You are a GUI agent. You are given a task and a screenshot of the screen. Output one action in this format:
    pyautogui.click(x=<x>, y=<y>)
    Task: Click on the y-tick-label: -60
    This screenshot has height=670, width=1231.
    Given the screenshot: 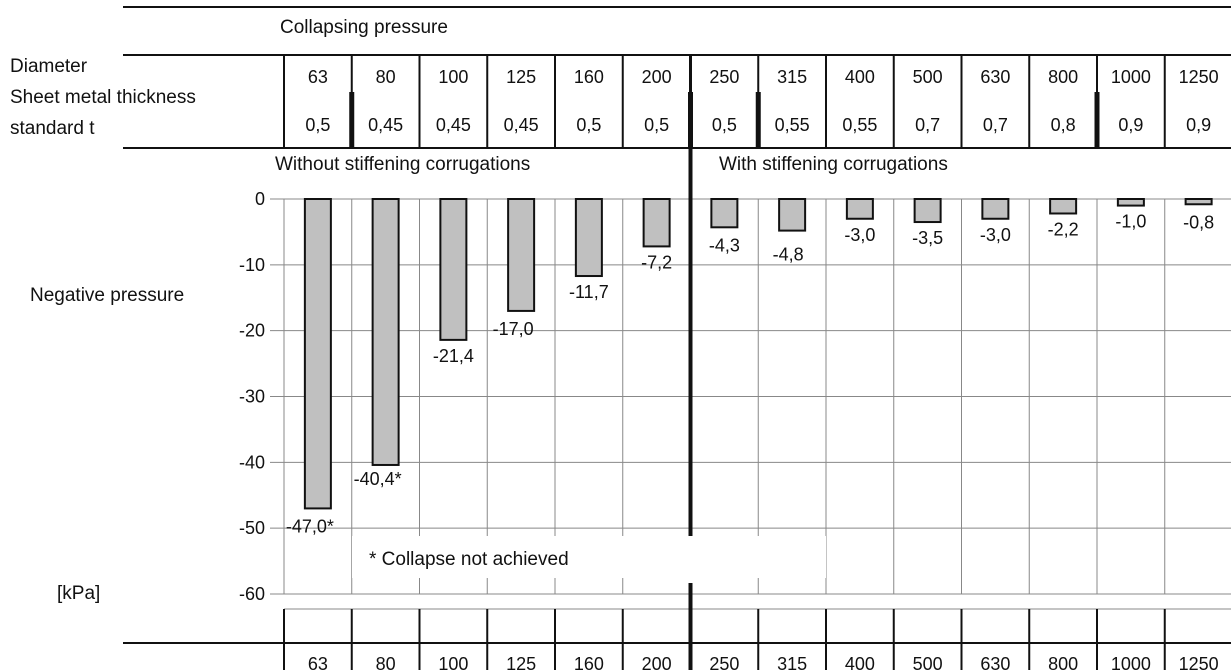 What is the action you would take?
    pyautogui.click(x=252, y=594)
    